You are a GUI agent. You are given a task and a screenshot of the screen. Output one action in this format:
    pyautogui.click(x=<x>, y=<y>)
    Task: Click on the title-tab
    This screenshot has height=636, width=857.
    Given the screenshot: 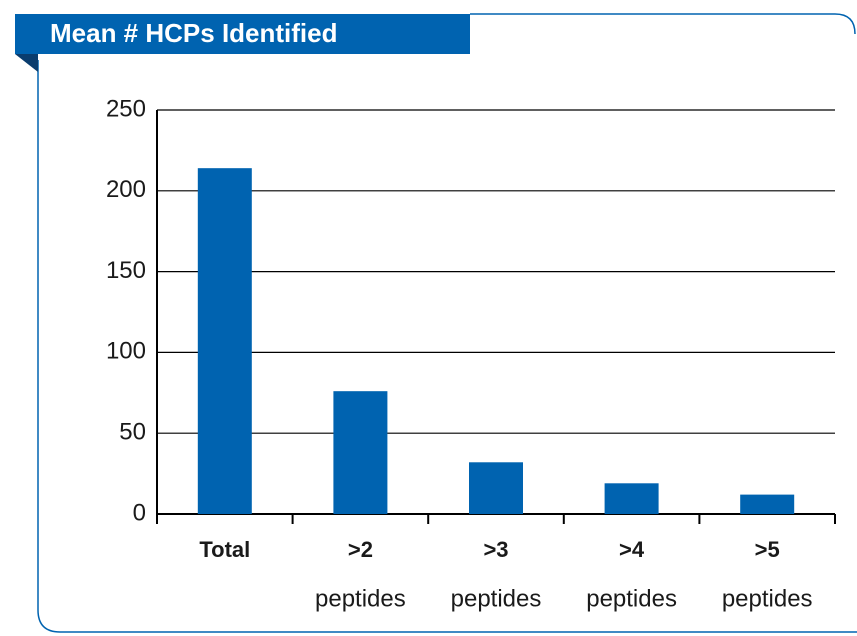 What is the action you would take?
    pyautogui.click(x=242, y=34)
    